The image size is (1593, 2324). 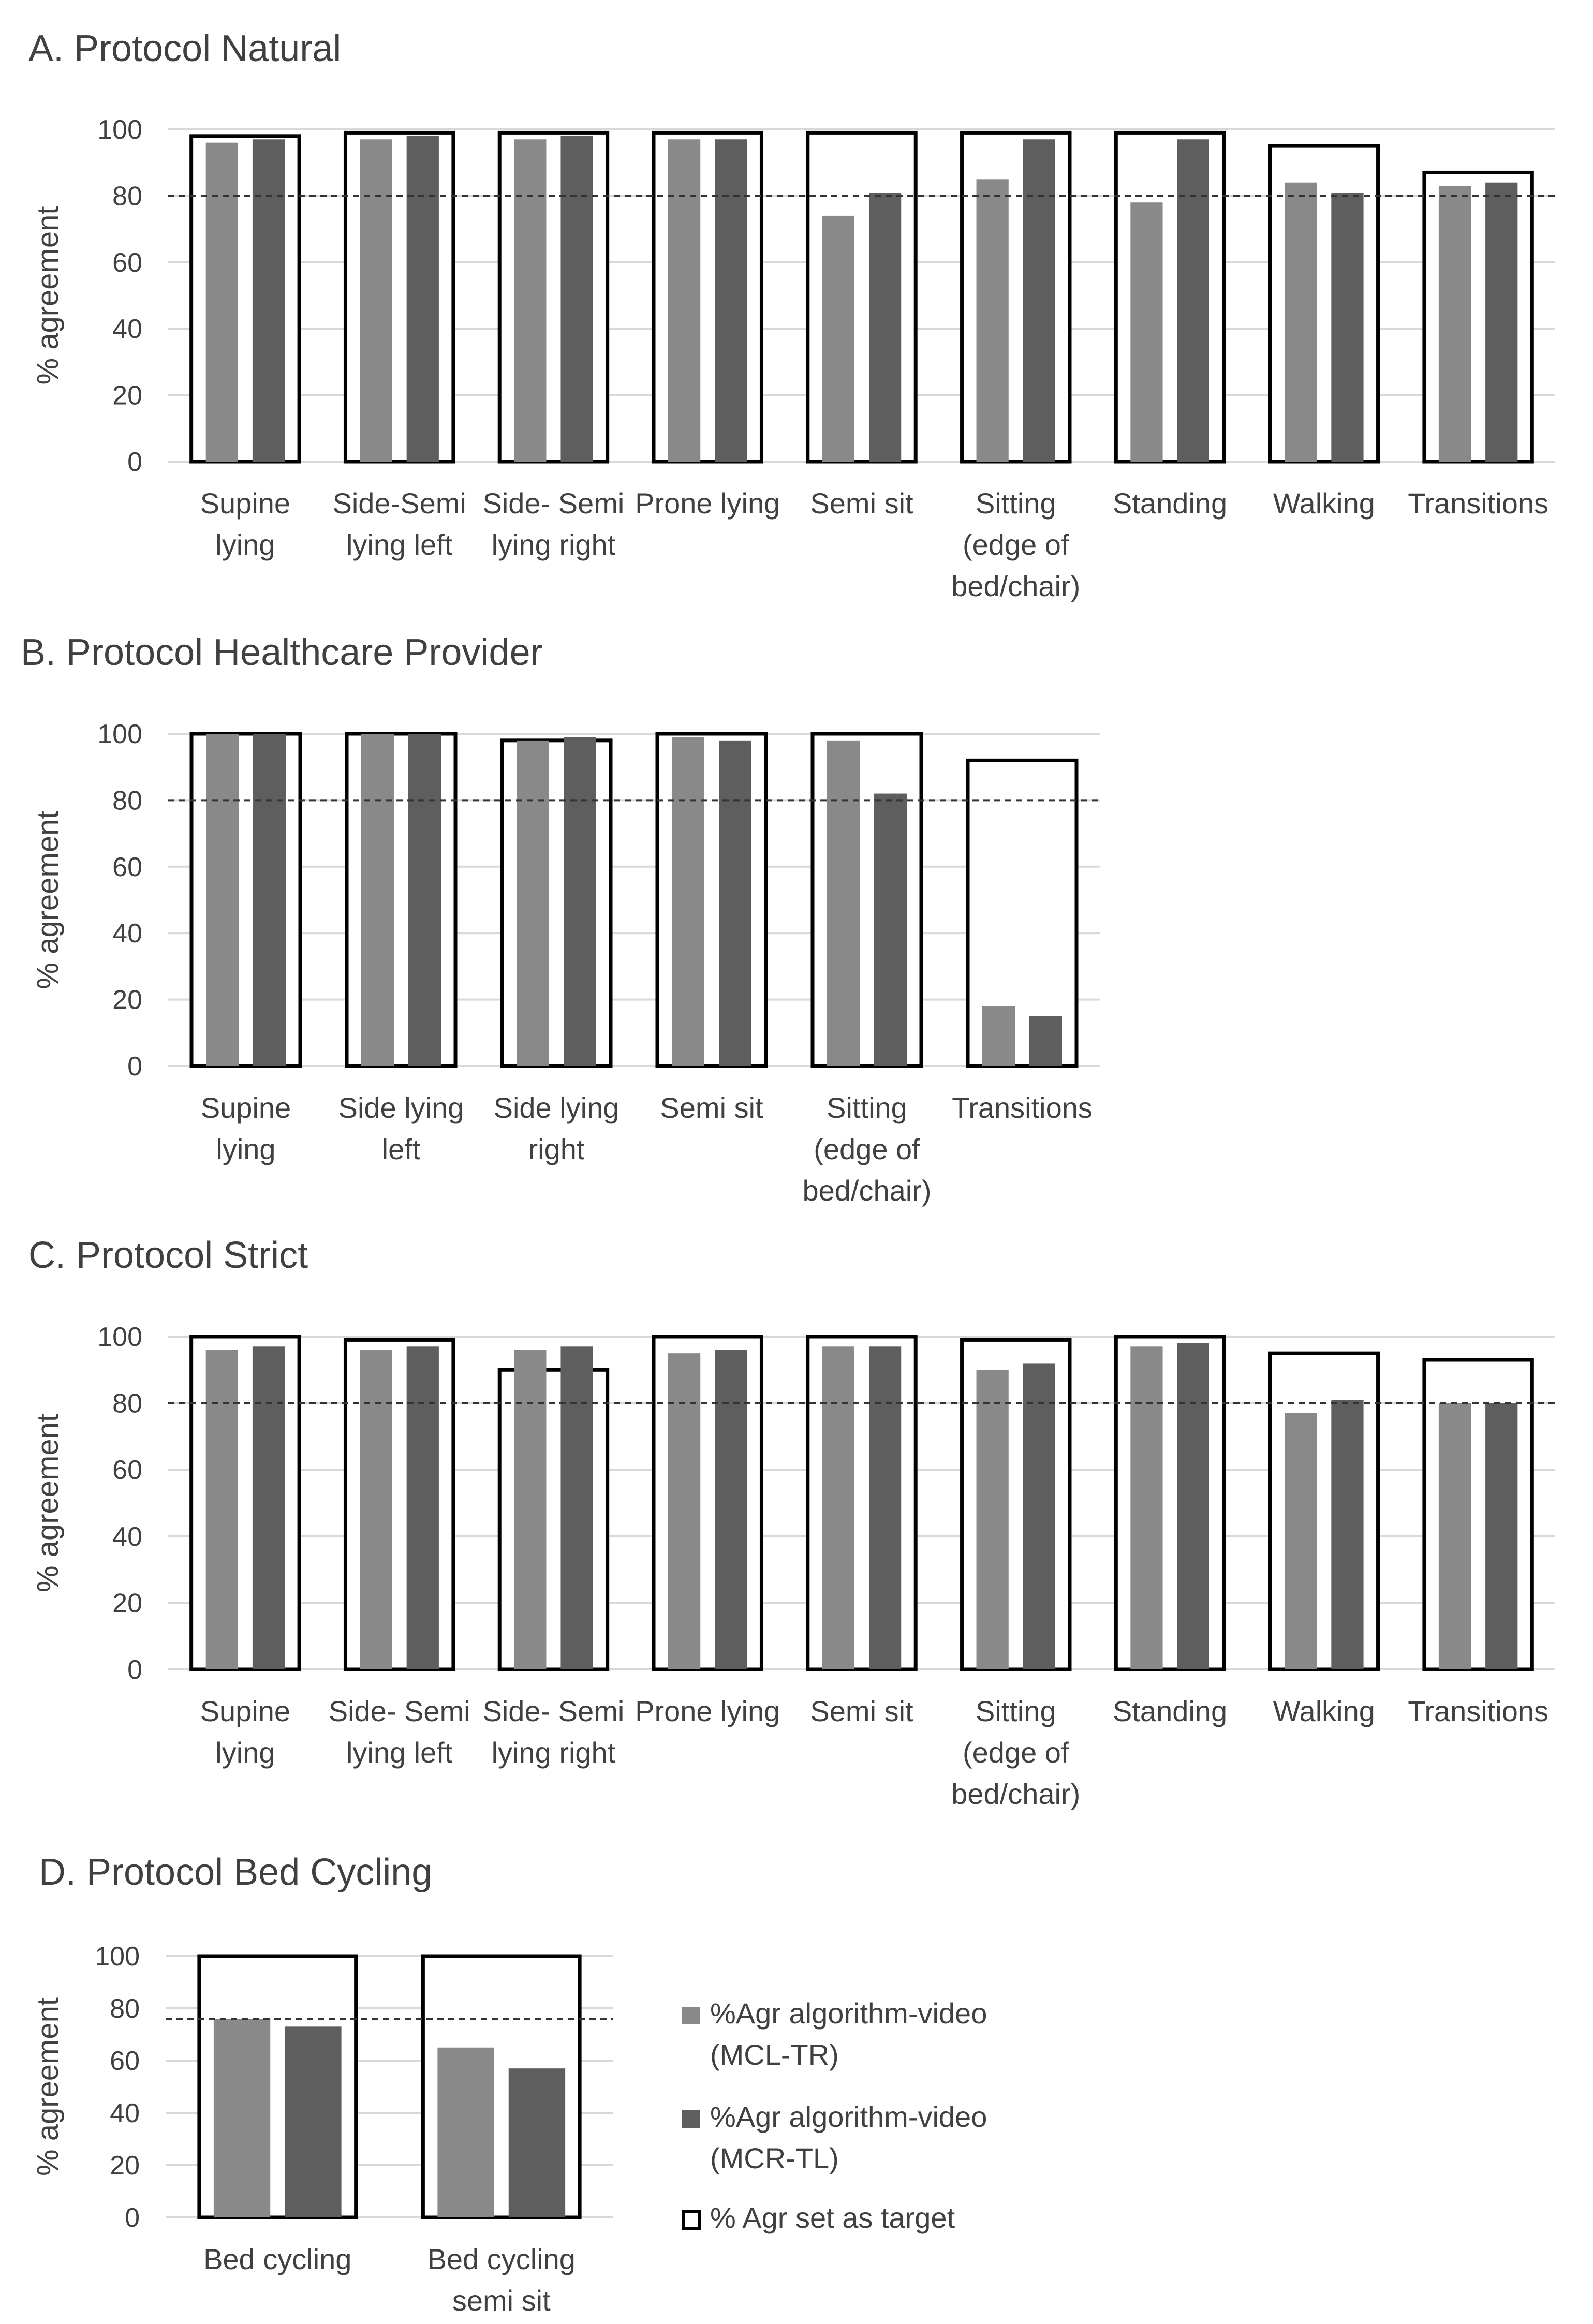 What do you see at coordinates (502, 2300) in the screenshot?
I see `x-tick-label-bed-cycling-semi-sit-line2: semi sit` at bounding box center [502, 2300].